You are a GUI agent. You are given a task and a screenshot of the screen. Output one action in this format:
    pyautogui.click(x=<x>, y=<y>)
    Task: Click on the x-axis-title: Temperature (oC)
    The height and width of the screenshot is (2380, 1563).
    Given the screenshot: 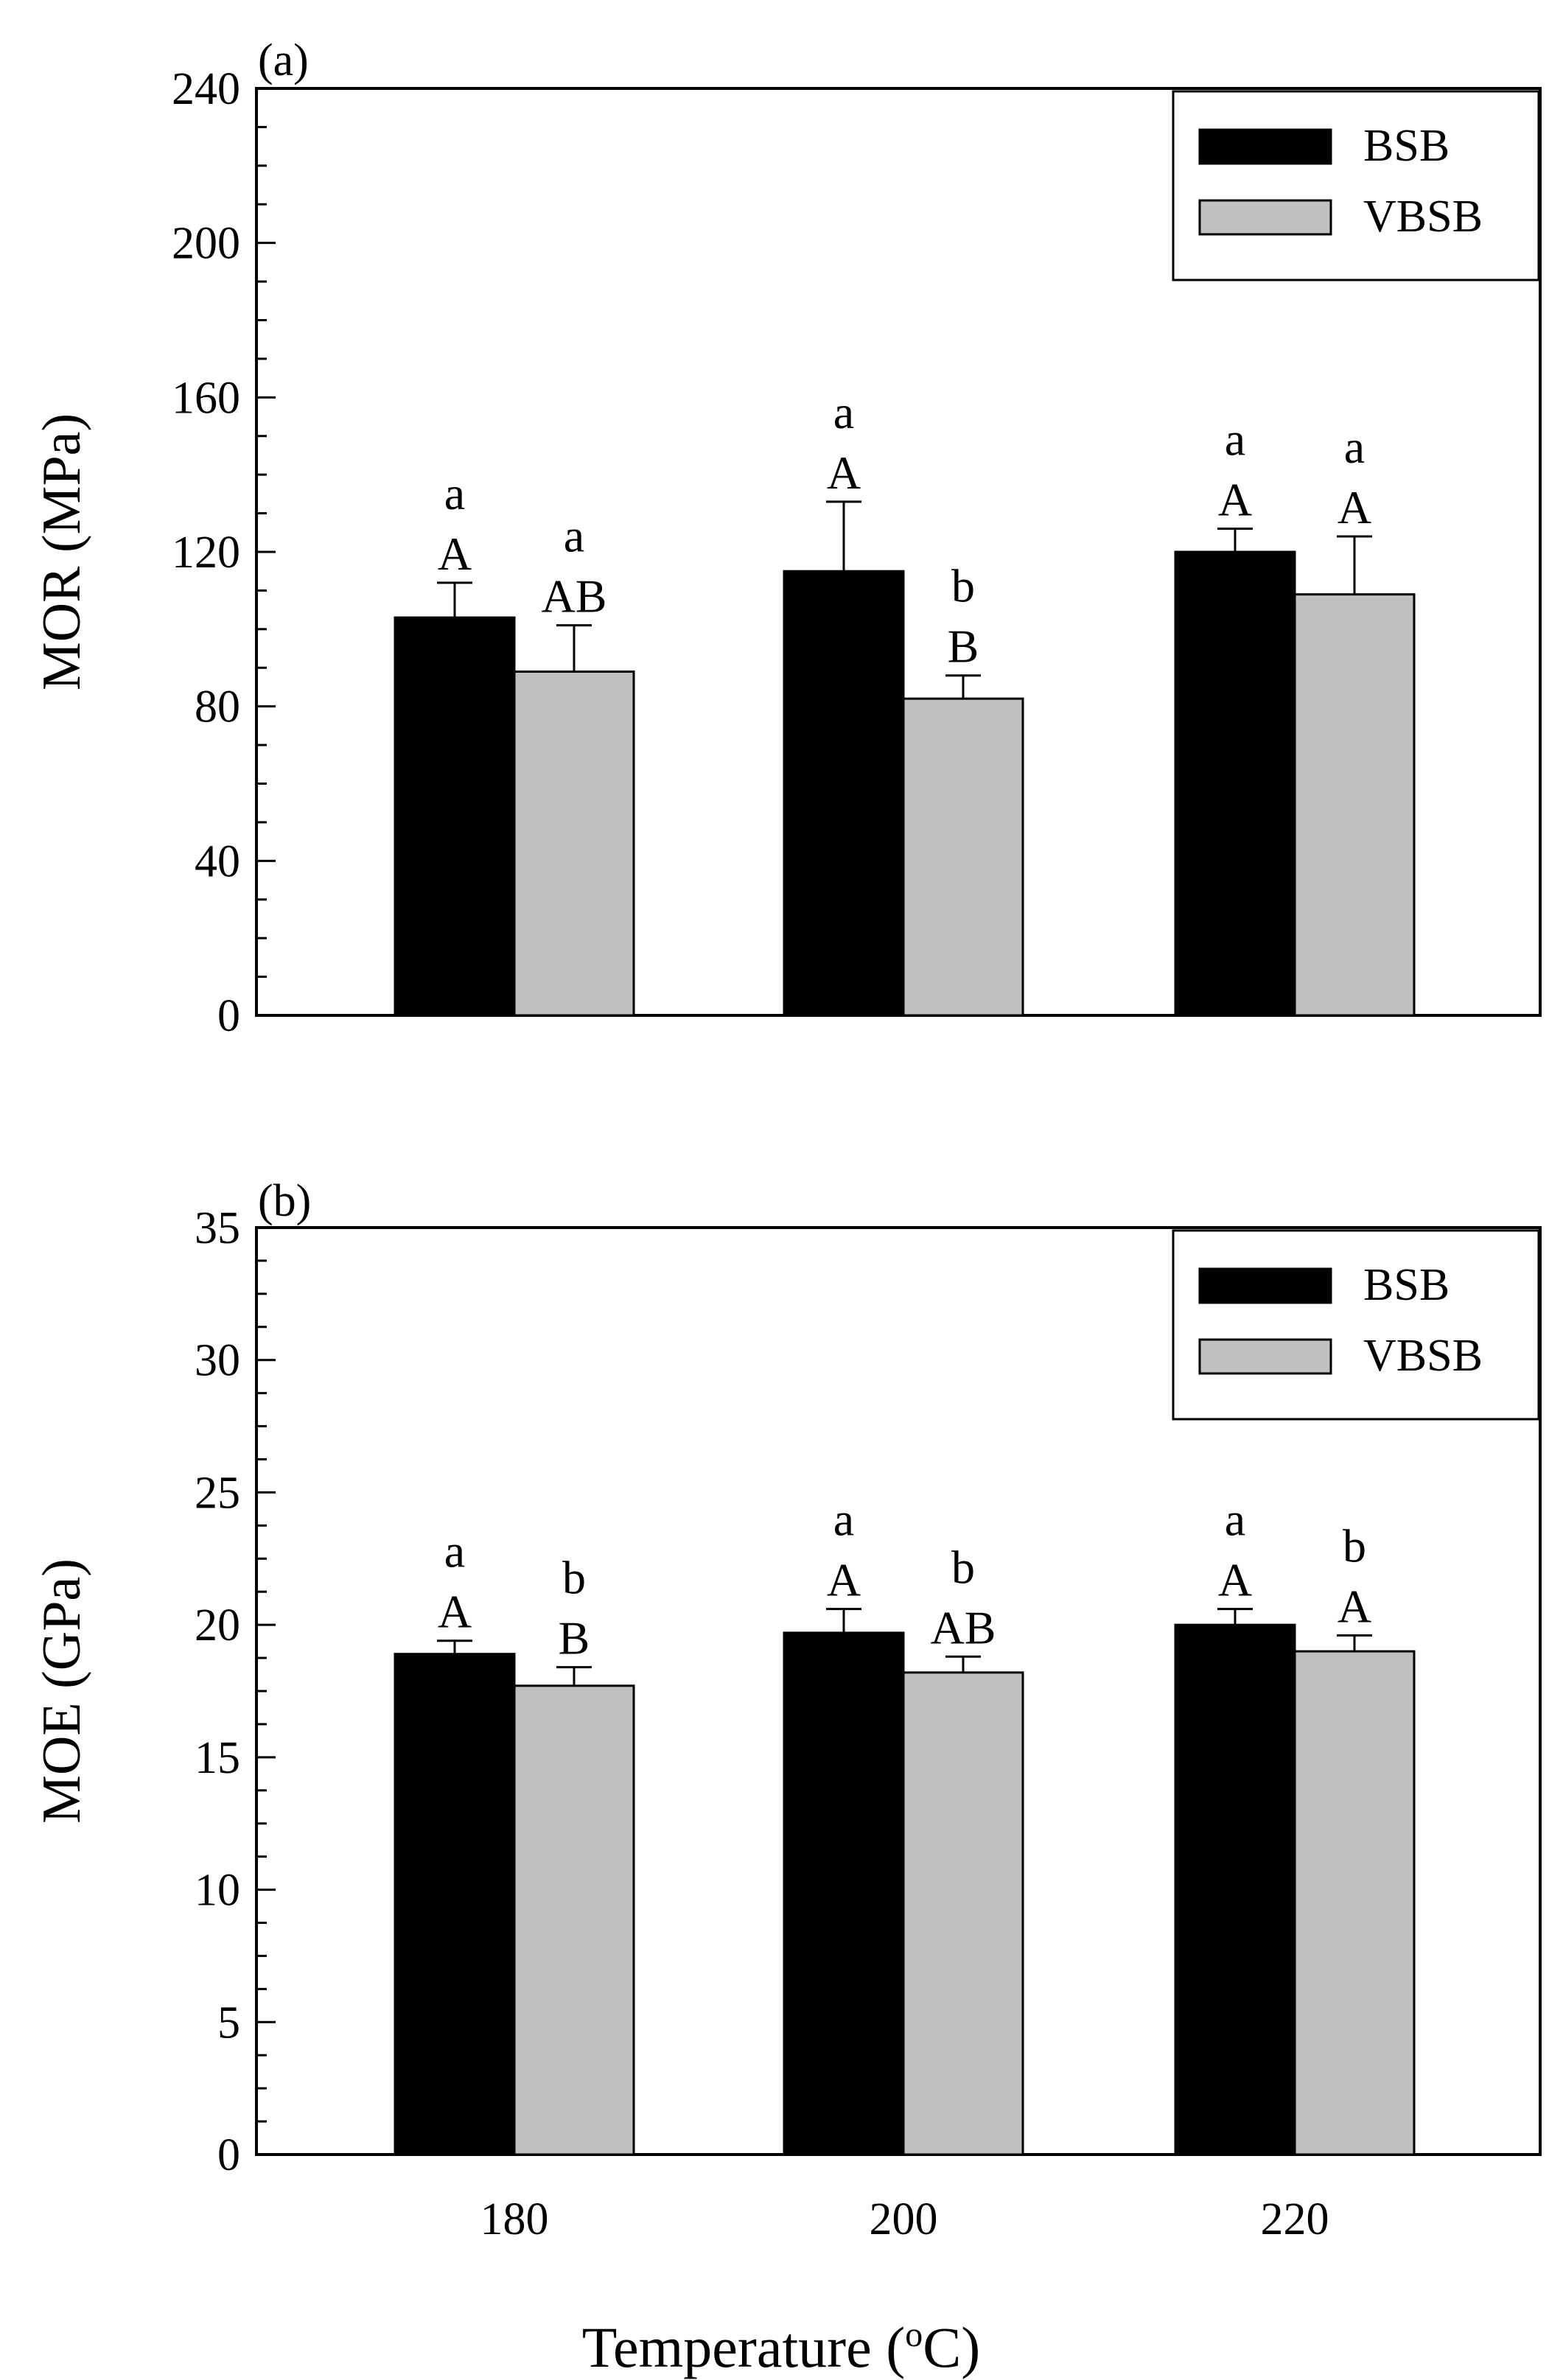 What is the action you would take?
    pyautogui.click(x=781, y=2347)
    